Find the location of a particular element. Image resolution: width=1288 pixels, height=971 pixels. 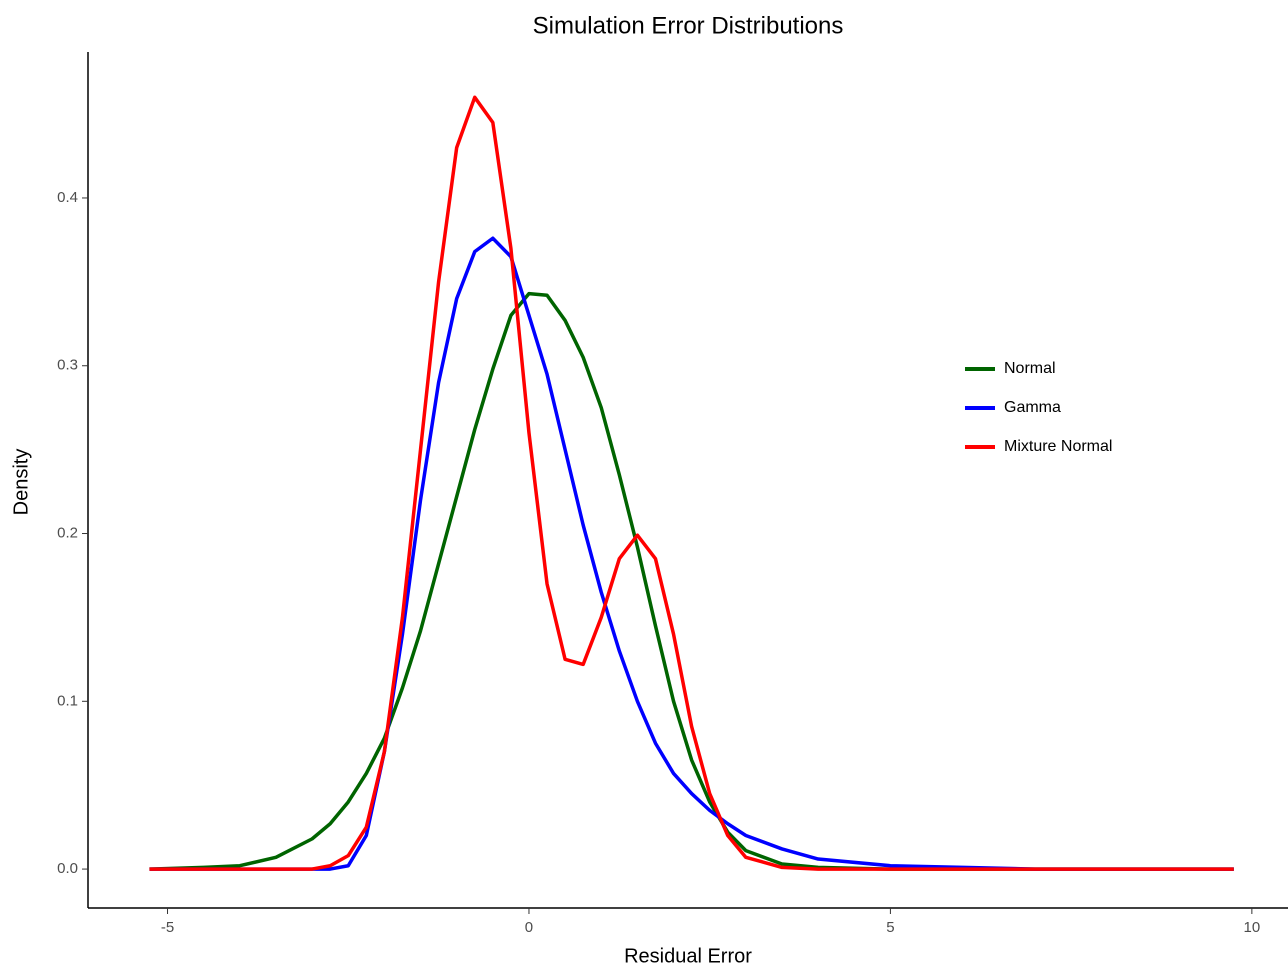

x-axis-title: Residual Error is located at coordinates (688, 956).